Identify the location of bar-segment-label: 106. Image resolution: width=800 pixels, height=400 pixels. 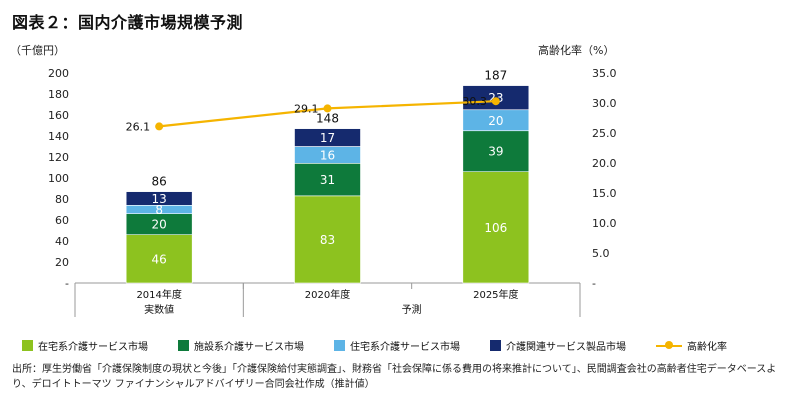
(495, 228).